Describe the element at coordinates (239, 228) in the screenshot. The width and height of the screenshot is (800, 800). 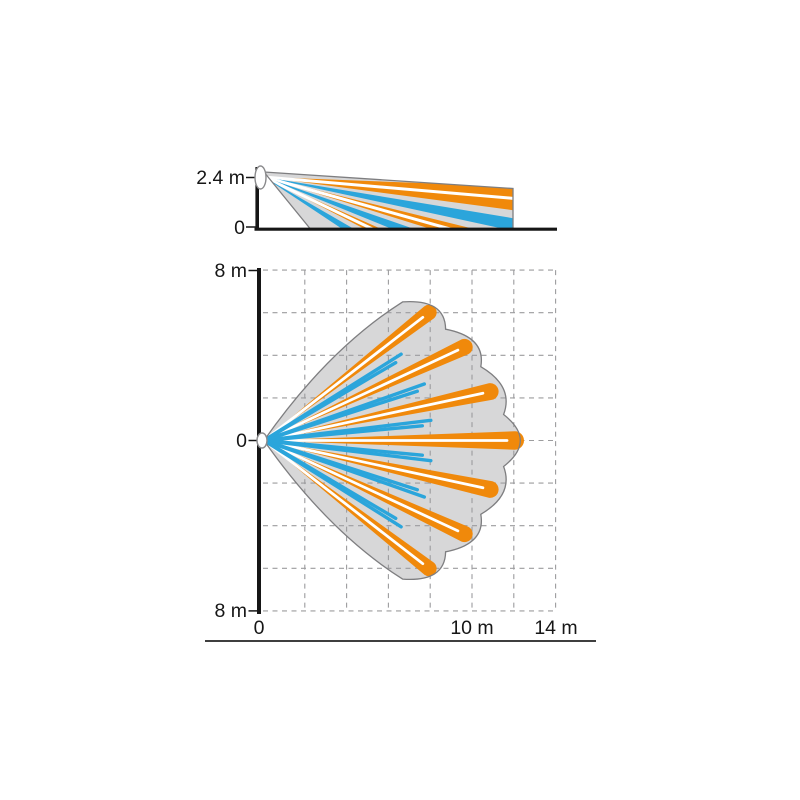
I see `side-ground-label: 0` at that location.